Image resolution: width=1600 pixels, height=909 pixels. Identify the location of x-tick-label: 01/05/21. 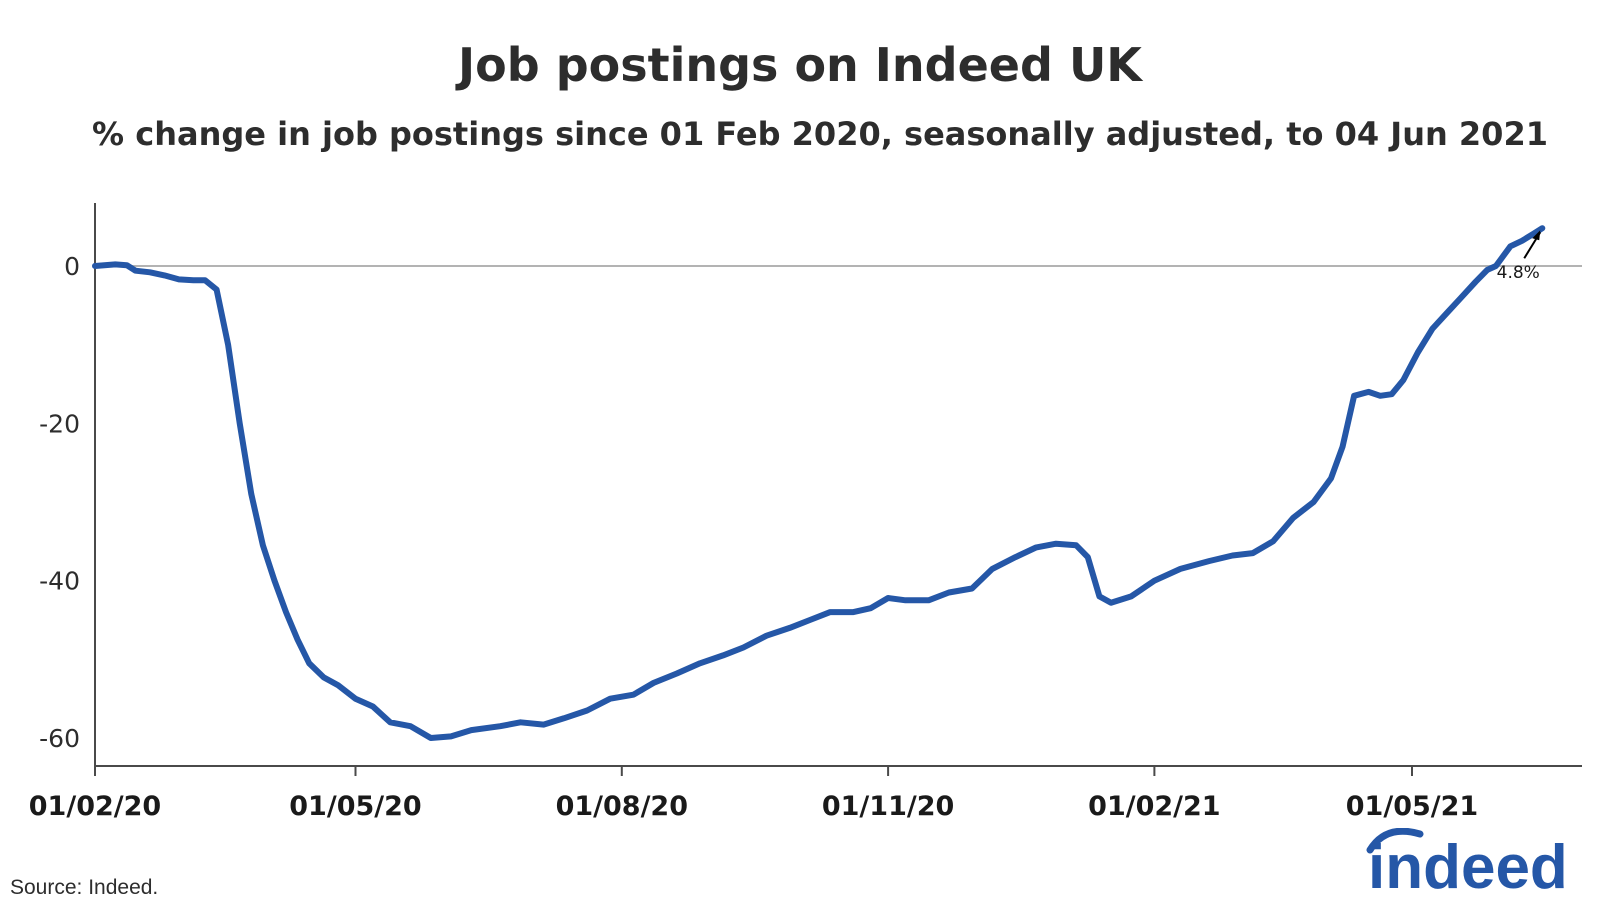
(1412, 806).